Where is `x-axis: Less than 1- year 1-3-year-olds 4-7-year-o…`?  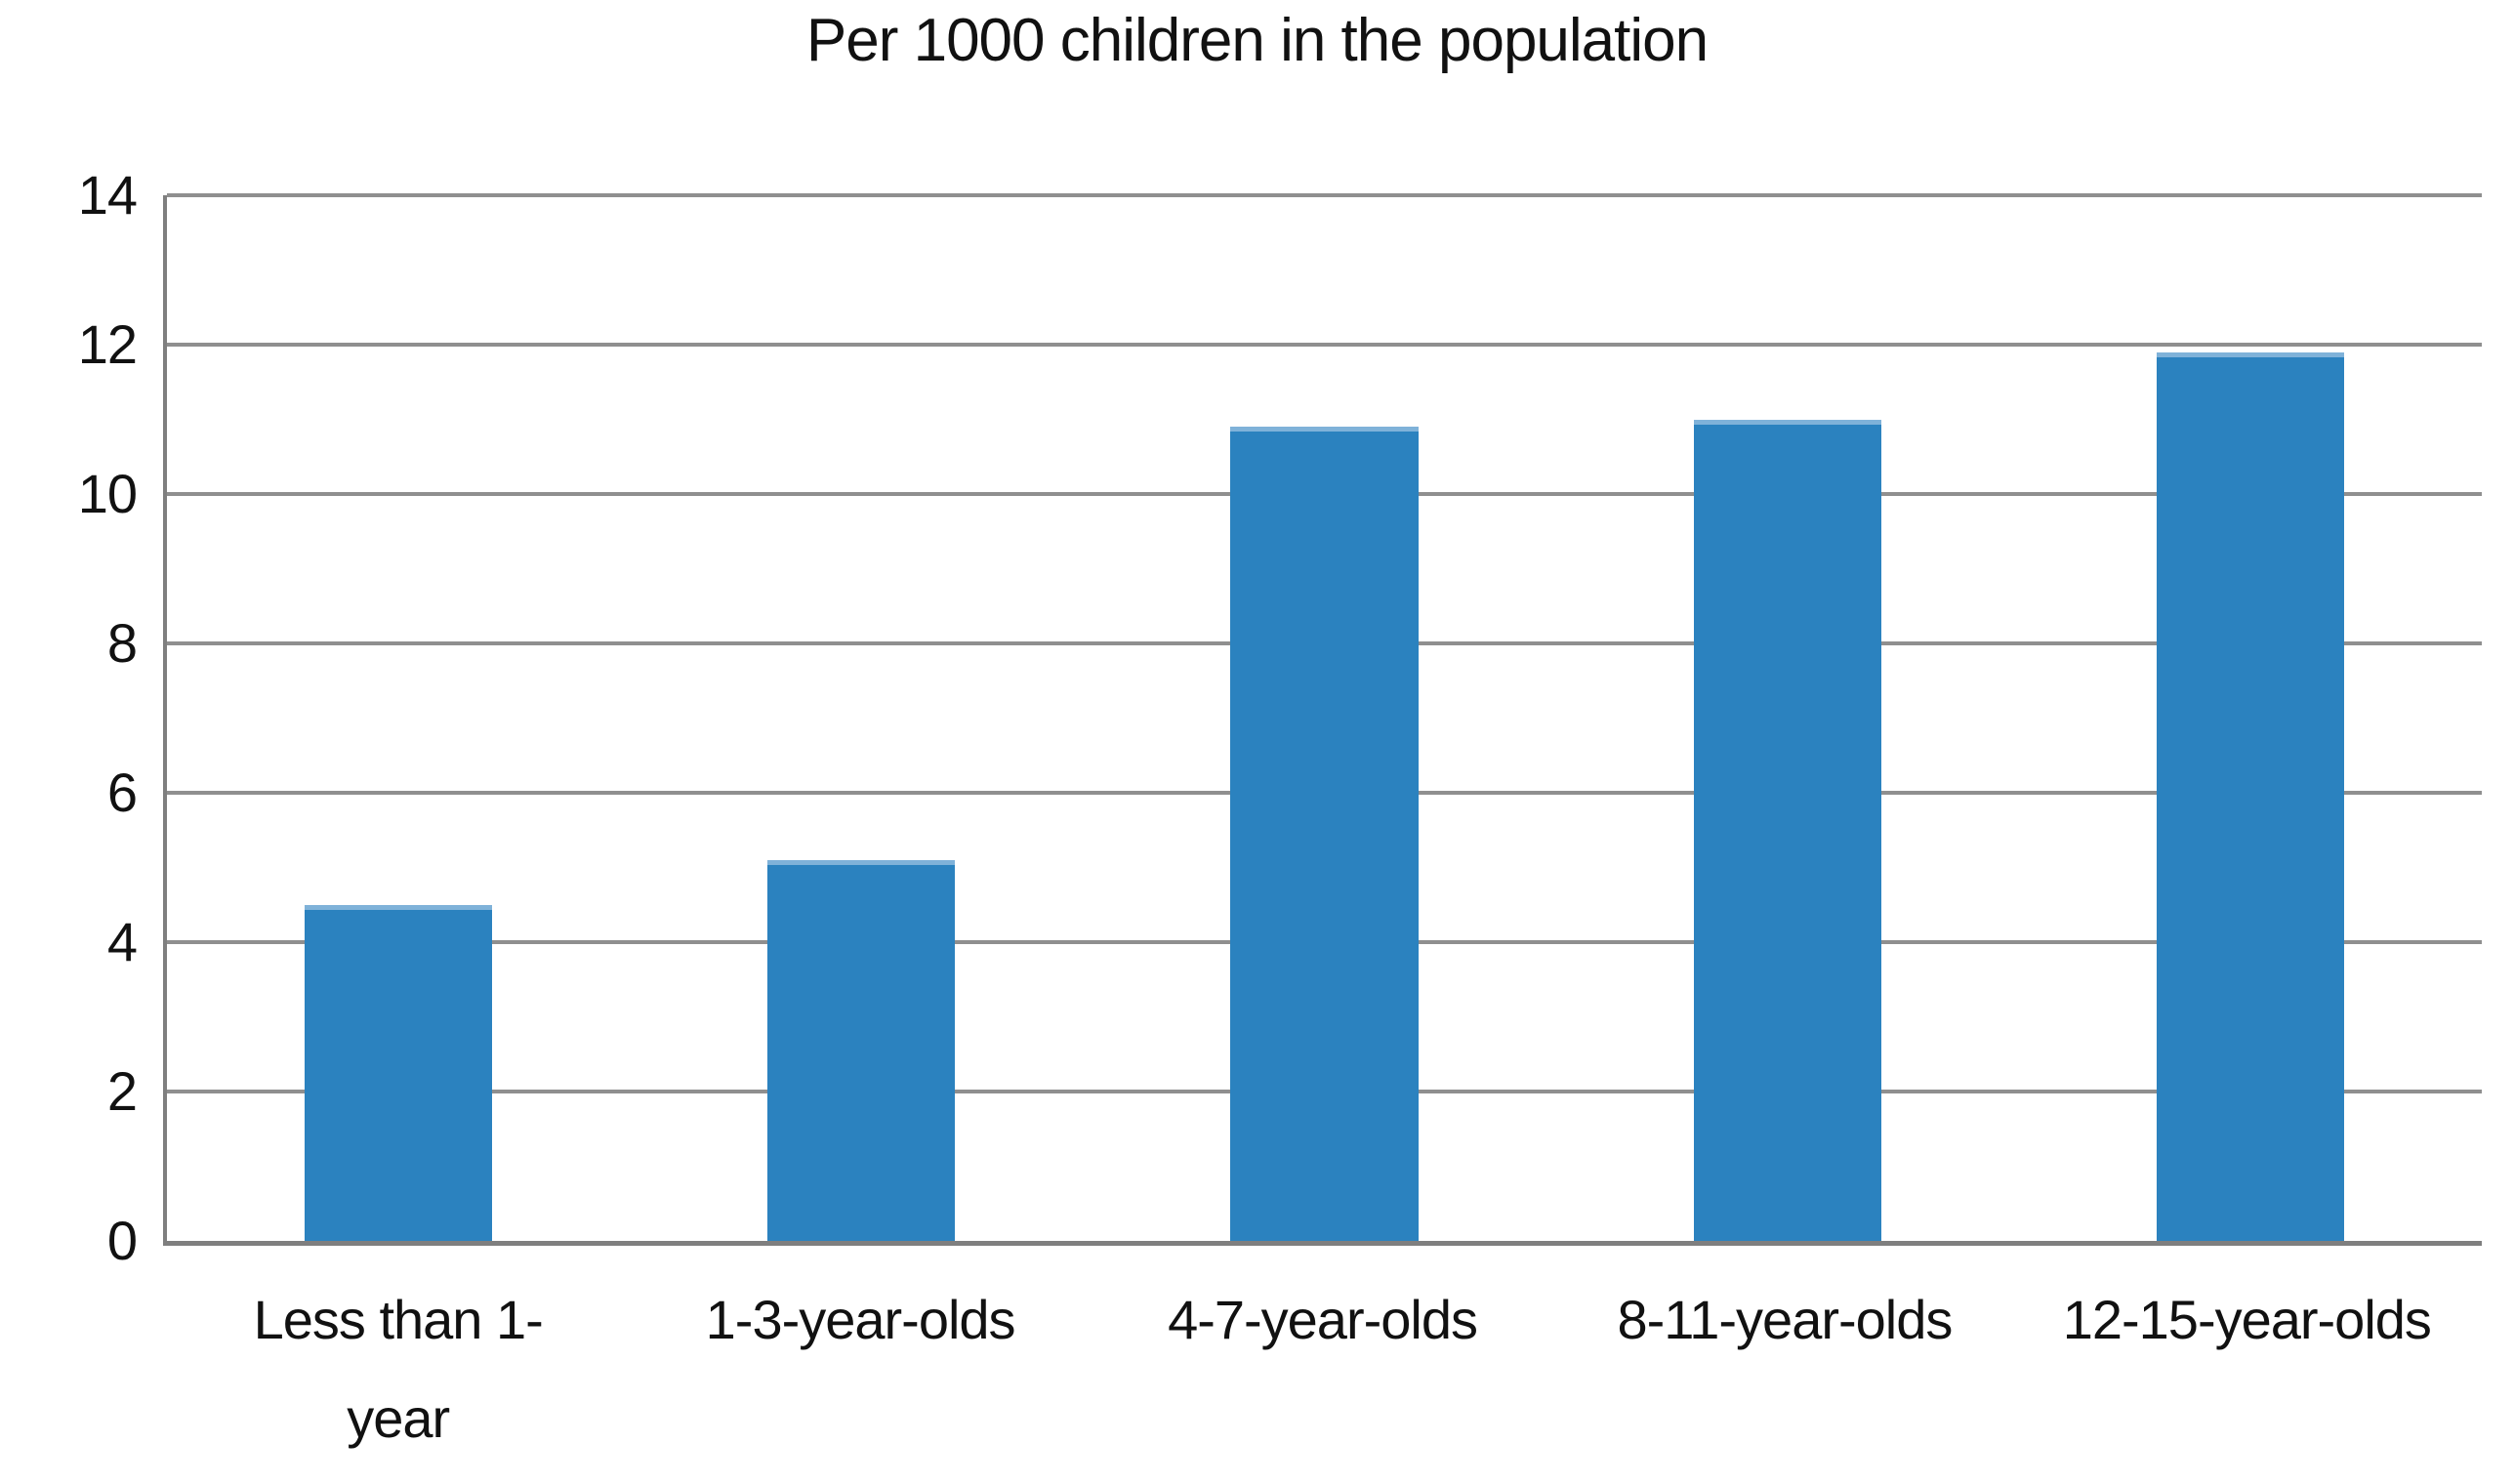
x-axis: Less than 1- year 1-3-year-olds 4-7-year-o… is located at coordinates (1322, 1370).